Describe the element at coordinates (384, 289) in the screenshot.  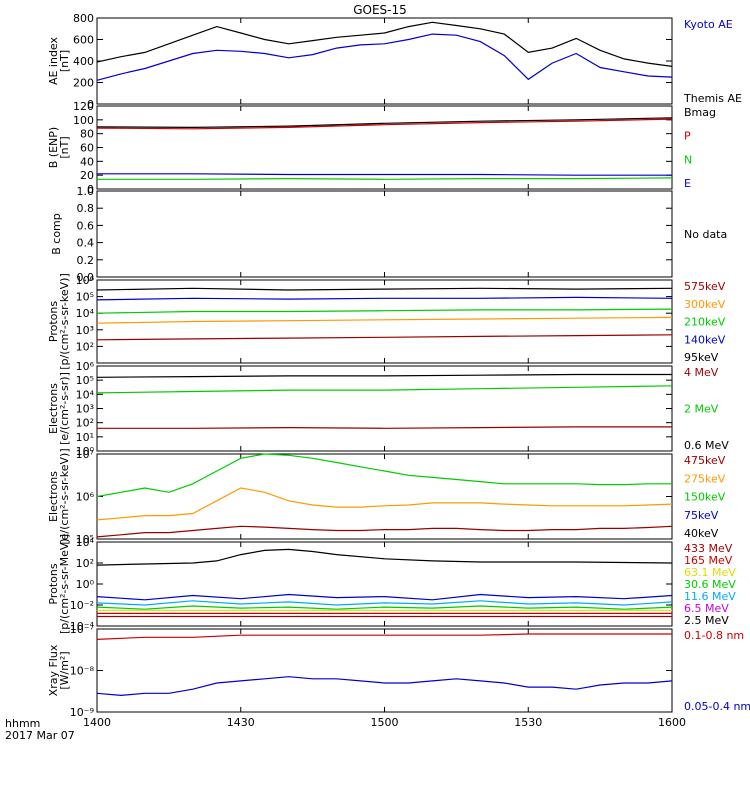
I see `series-line-575kev` at that location.